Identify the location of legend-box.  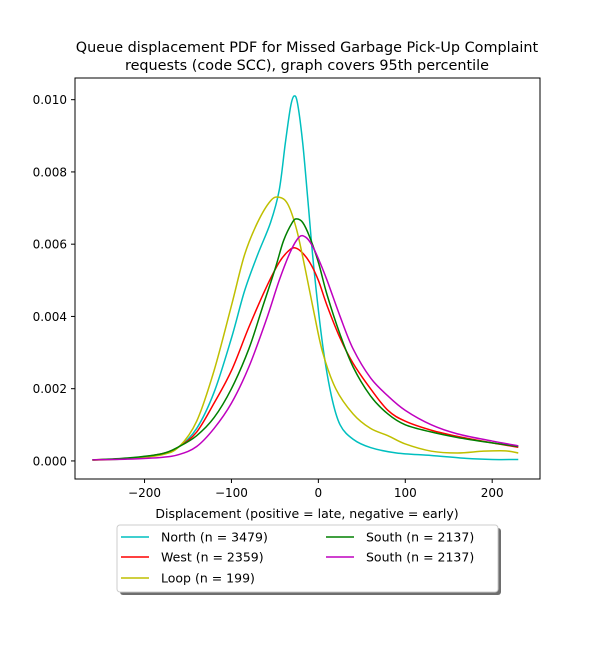
(307, 558).